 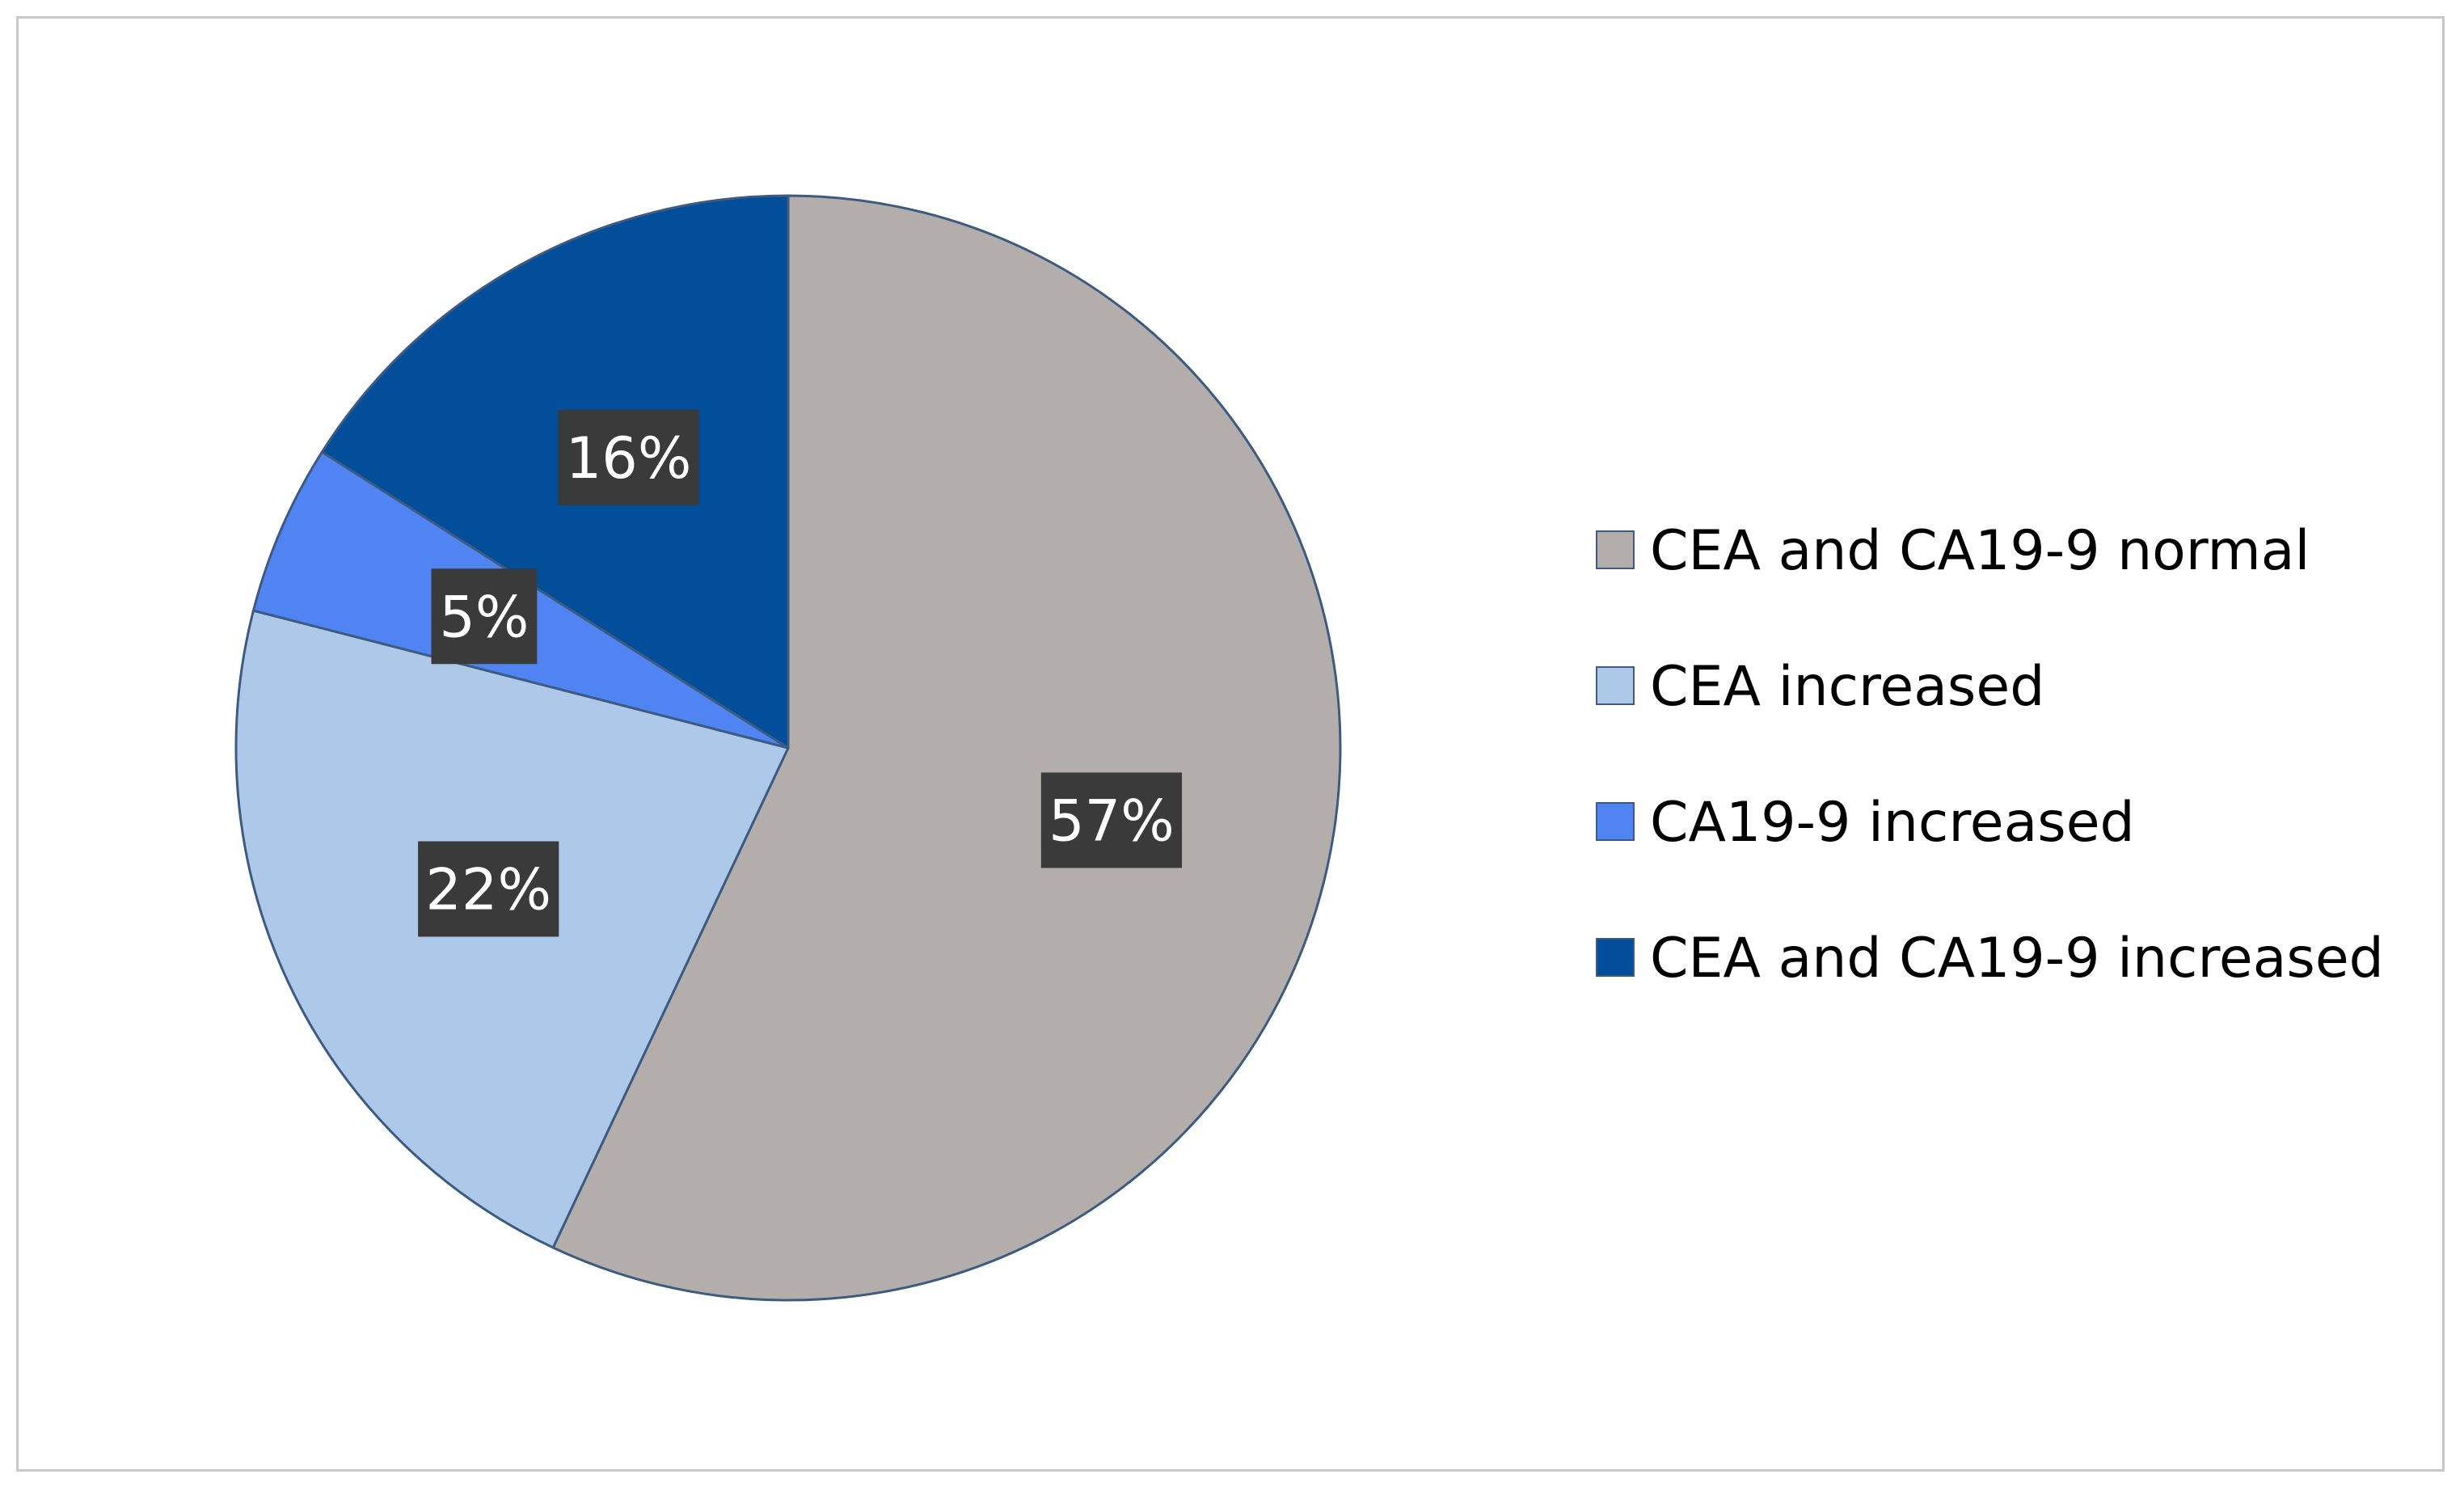 What do you see at coordinates (555, 472) in the screenshot?
I see `pie-slice-cea-and-ca19-9-increased` at bounding box center [555, 472].